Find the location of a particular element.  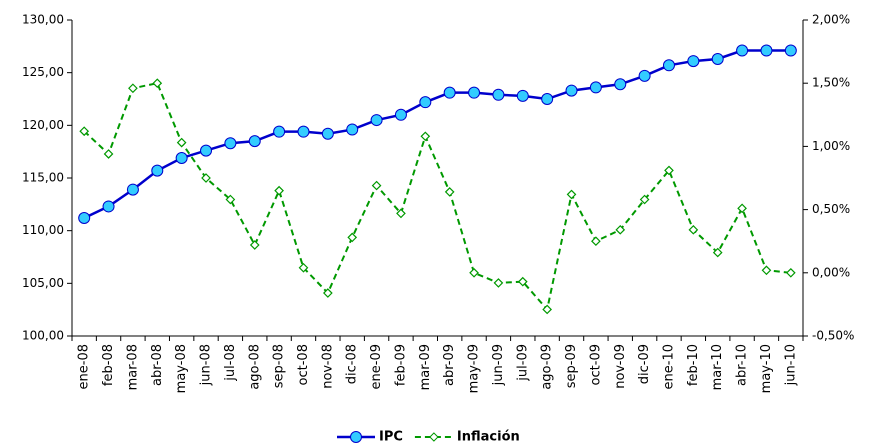

x-tick-label: ago-09 is located at coordinates (547, 367).